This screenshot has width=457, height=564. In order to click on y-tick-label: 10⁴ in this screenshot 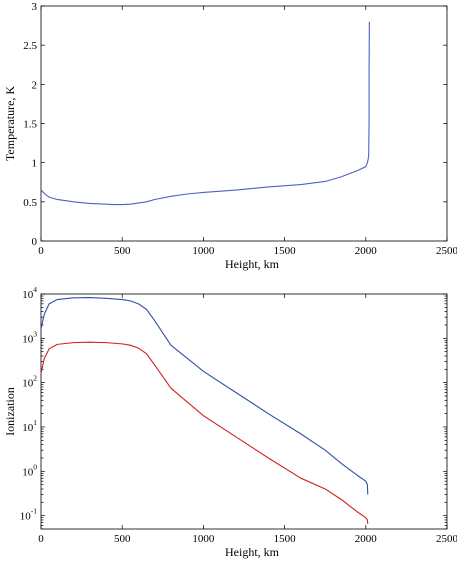, I will do `click(29, 293)`.